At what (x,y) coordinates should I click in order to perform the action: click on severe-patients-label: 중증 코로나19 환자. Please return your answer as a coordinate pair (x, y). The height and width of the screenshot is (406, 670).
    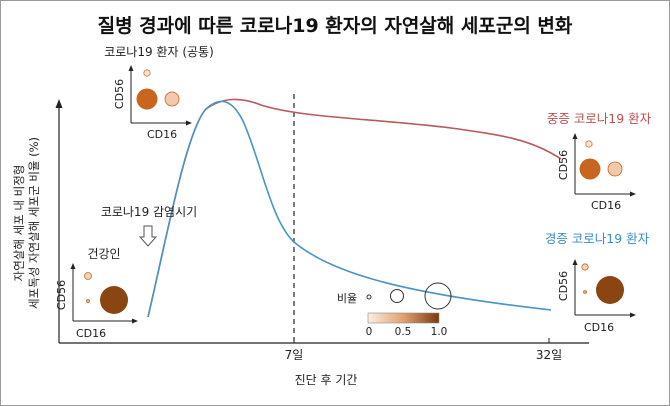
    Looking at the image, I should click on (599, 118).